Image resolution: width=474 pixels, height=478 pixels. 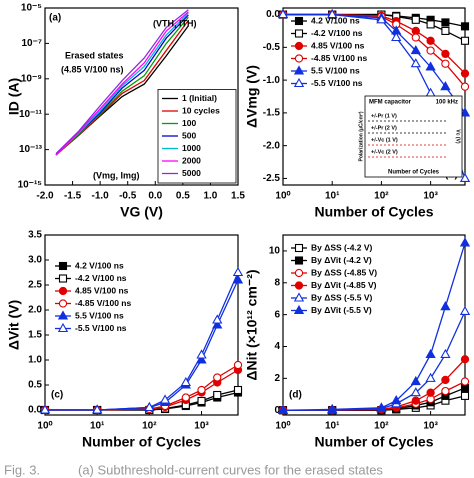 I want to click on legend-label: 5.5 V/100 ns, so click(x=99, y=315).